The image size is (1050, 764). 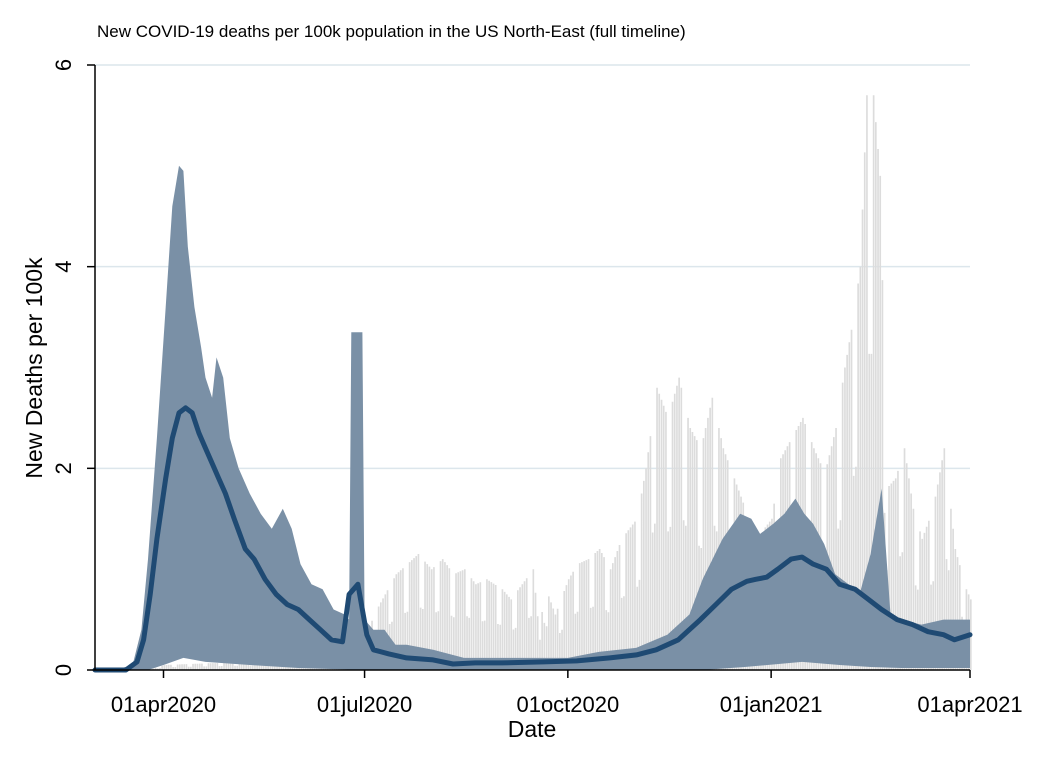 What do you see at coordinates (771, 704) in the screenshot?
I see `x-tick-label: 01jan2021` at bounding box center [771, 704].